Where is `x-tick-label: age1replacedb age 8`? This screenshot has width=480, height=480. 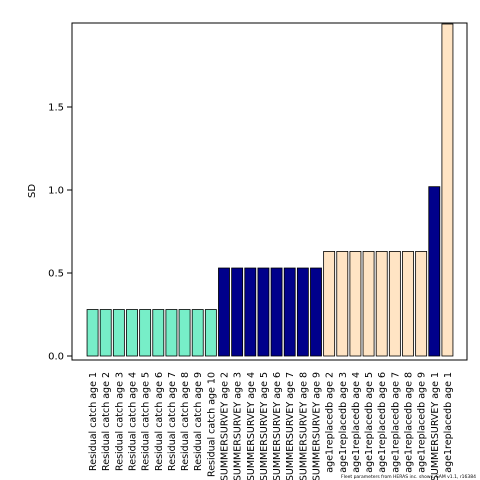 x-tick-label: age1replacedb age 8 is located at coordinates (409, 422).